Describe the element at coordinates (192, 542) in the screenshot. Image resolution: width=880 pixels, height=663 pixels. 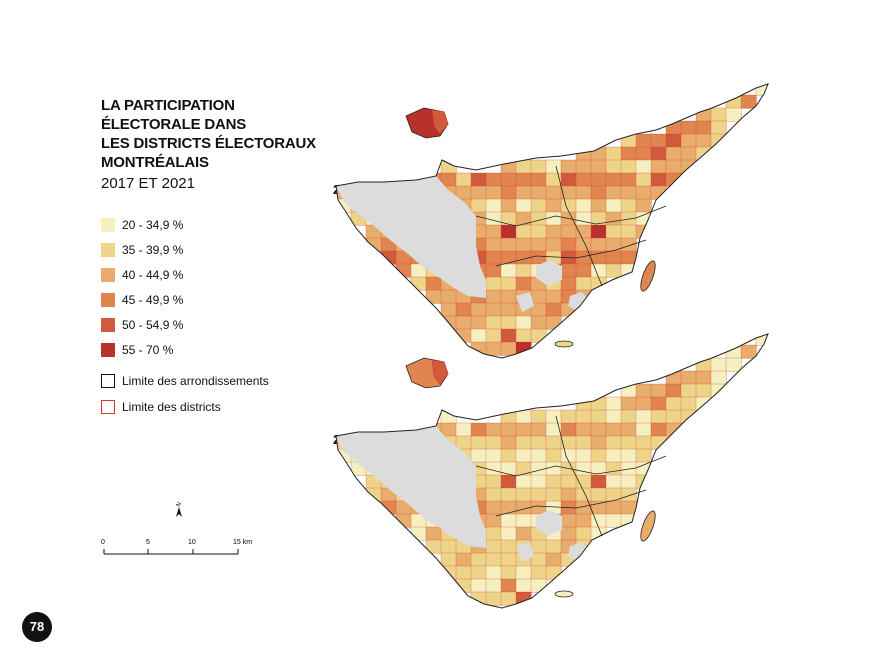
I see `scale-tick-label: 10` at that location.